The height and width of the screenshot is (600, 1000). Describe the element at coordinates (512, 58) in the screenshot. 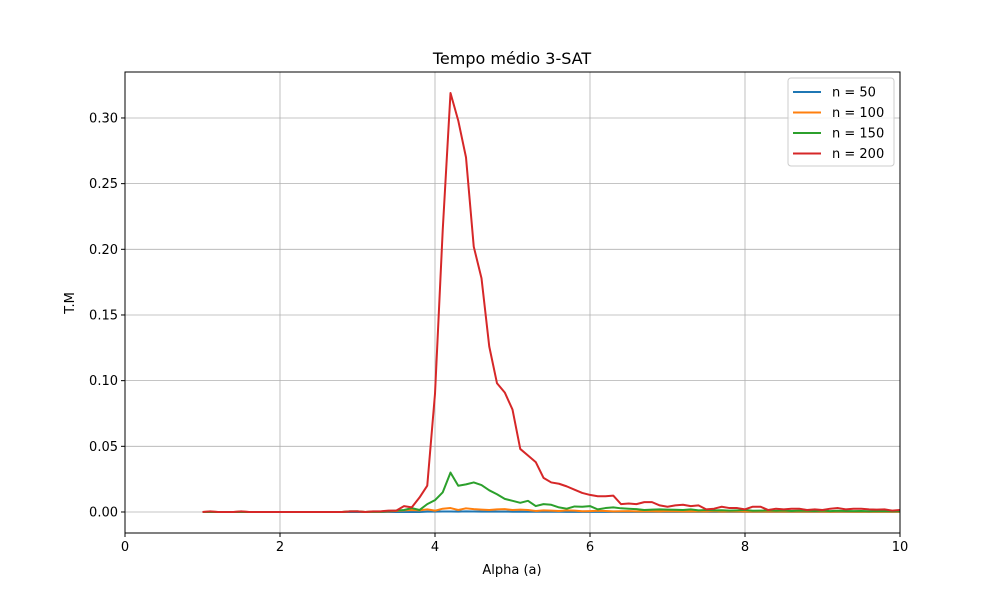

I see `chart-title: Tempo médio 3-SAT` at that location.